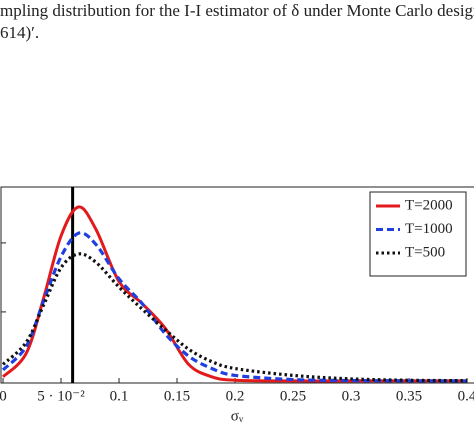 This screenshot has width=474, height=441. I want to click on x-tick-label: 0, so click(3, 396).